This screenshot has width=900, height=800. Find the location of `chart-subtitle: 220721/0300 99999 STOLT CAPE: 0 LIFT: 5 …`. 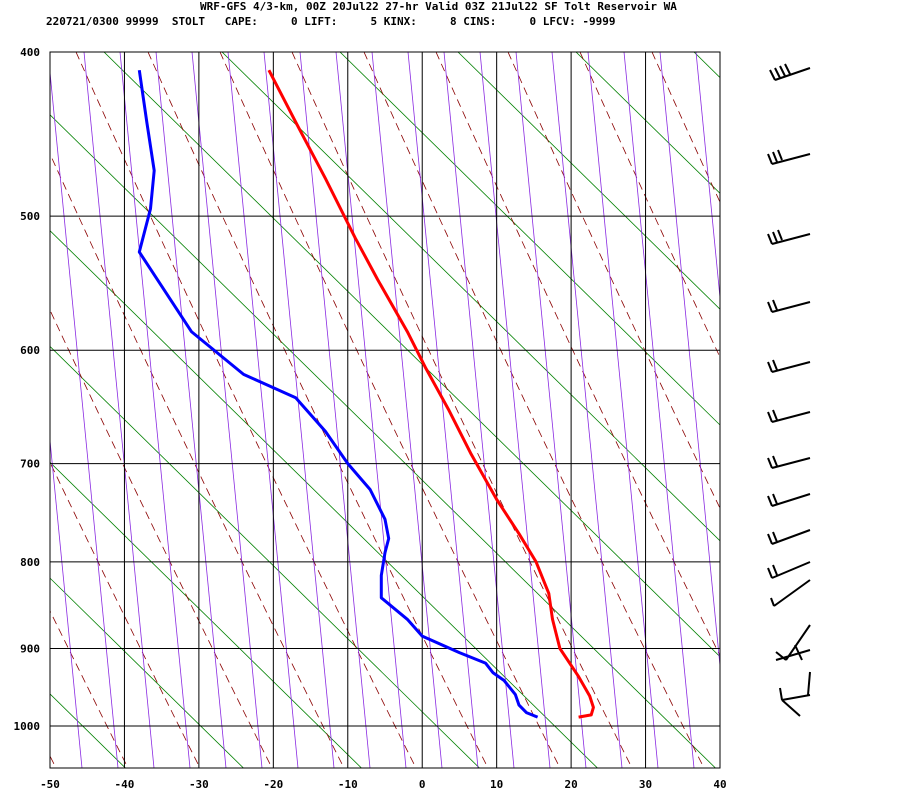

chart-subtitle: 220721/0300 99999 STOLT CAPE: 0 LIFT: 5 … is located at coordinates (331, 21).